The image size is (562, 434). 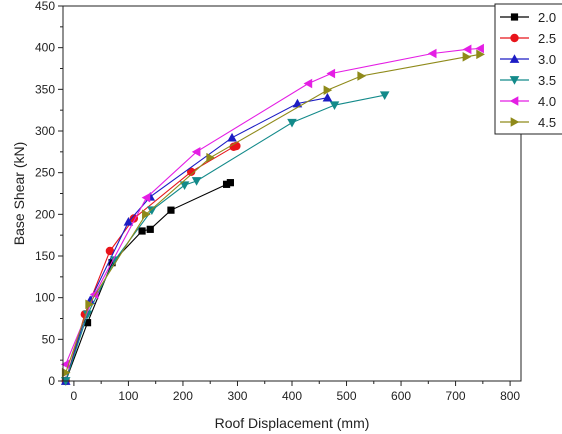 What do you see at coordinates (547, 80) in the screenshot?
I see `legend-label: 3.5` at bounding box center [547, 80].